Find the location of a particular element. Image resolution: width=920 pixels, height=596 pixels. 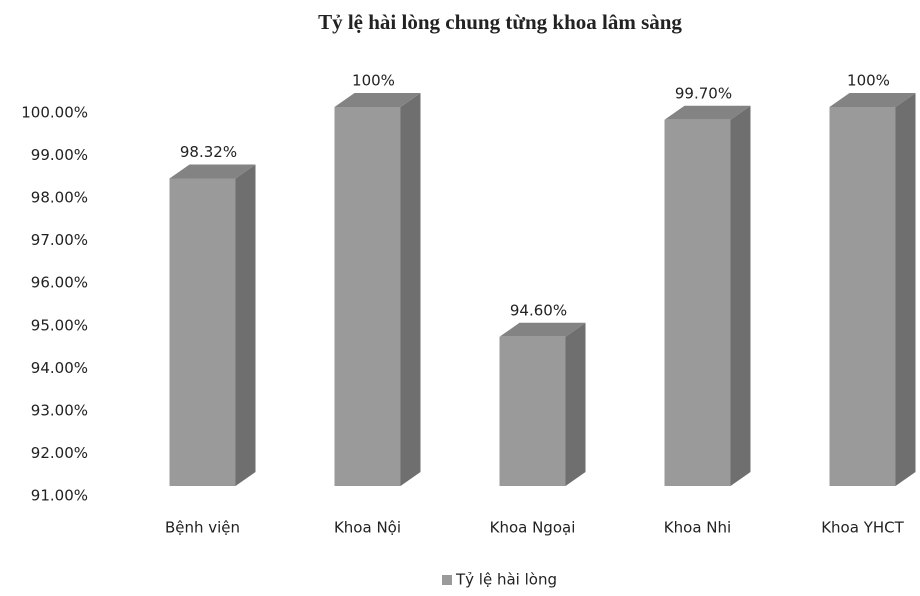

y-tick-label: 94.00% is located at coordinates (59, 368).